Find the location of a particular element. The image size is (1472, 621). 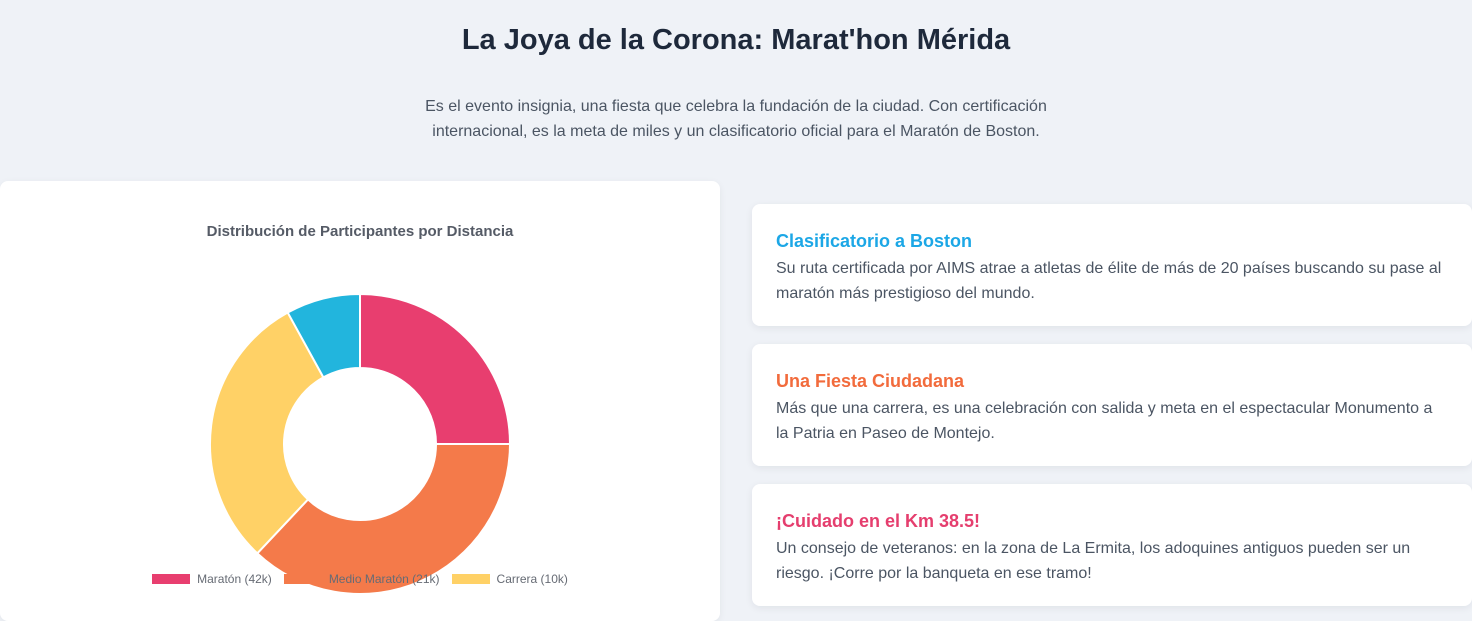

legend-swatch-carrera-10k is located at coordinates (470, 579).